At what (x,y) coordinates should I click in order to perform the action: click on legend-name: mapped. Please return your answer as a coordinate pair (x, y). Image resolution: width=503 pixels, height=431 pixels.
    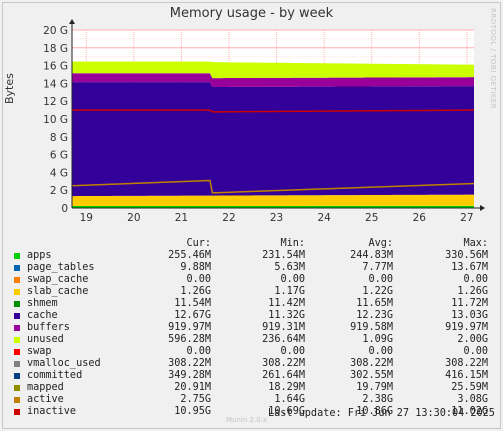
    Looking at the image, I should click on (45, 387).